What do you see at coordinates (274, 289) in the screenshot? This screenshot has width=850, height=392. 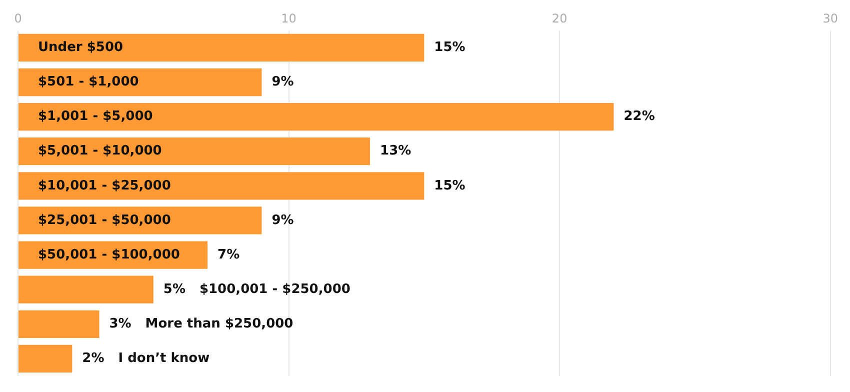 I see `y-tick-label: $100,001 - $250,000` at bounding box center [274, 289].